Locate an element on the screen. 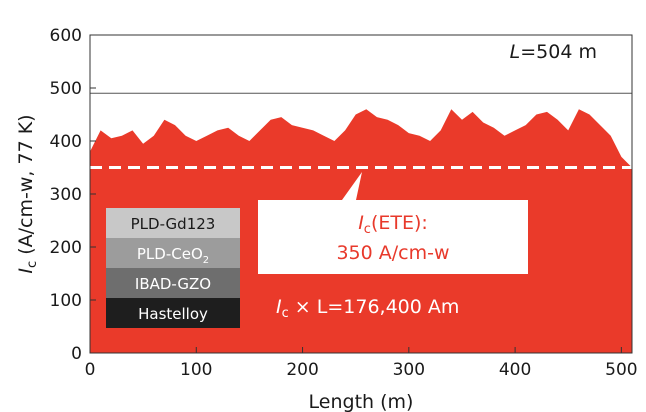 This screenshot has width=646, height=412. y-axis-ticks: 0 100 200 300 400 500 600 is located at coordinates (73, 195).